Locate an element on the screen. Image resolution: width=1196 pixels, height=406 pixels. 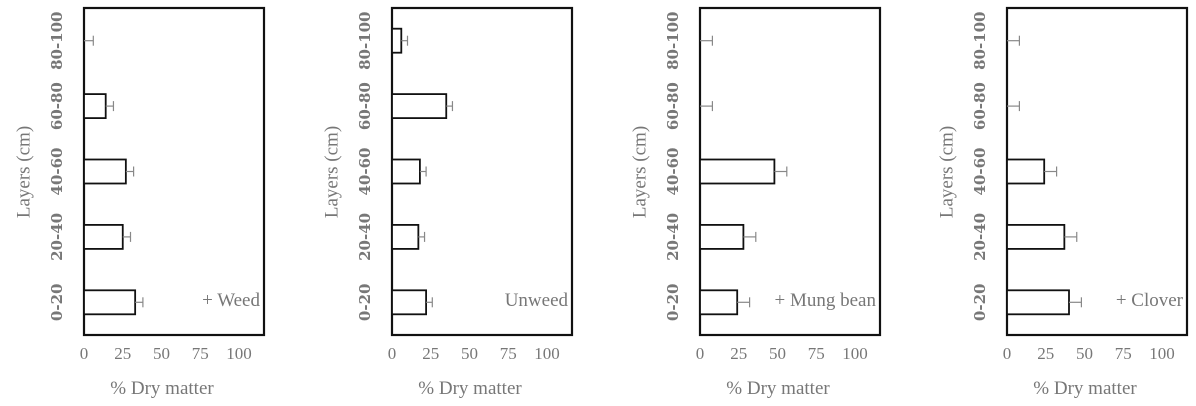
panel-label: + Mung bean is located at coordinates (826, 300).